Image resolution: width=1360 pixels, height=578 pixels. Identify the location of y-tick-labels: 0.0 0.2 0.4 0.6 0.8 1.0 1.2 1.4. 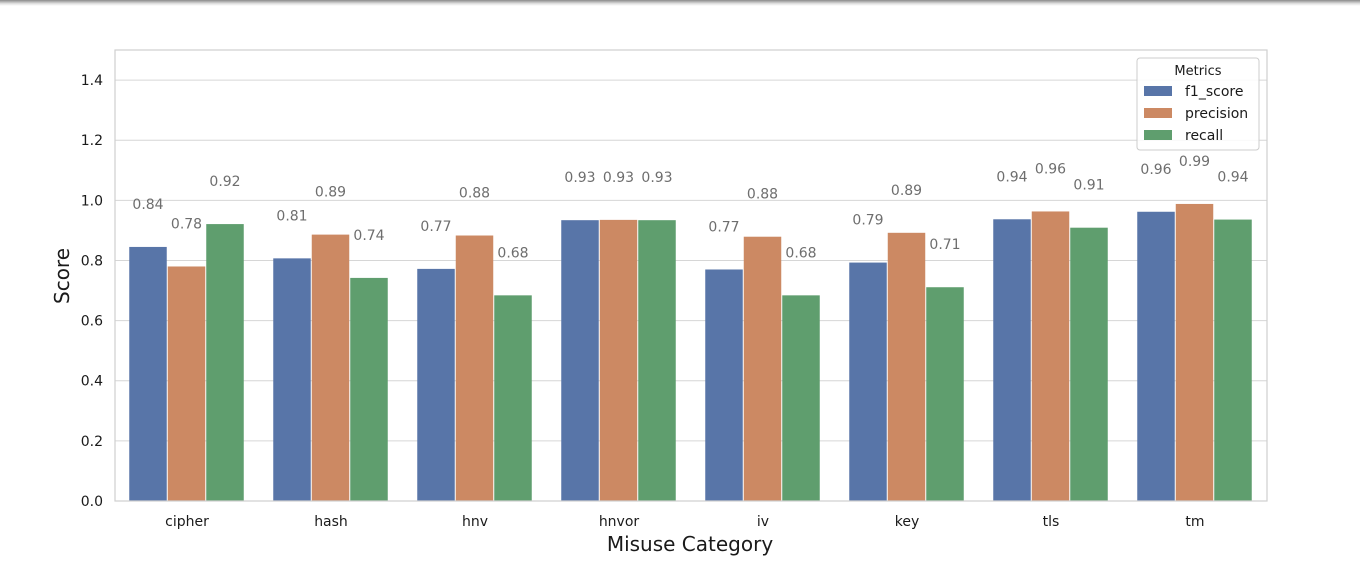
(92, 291).